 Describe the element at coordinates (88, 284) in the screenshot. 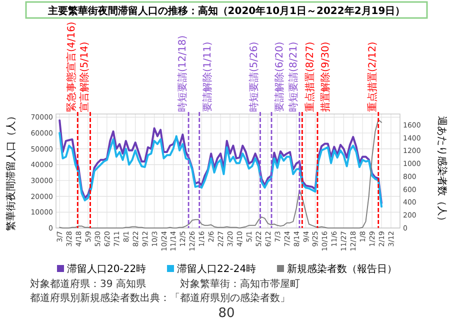

I see `text: 対象都道府県：39 高知県` at that location.